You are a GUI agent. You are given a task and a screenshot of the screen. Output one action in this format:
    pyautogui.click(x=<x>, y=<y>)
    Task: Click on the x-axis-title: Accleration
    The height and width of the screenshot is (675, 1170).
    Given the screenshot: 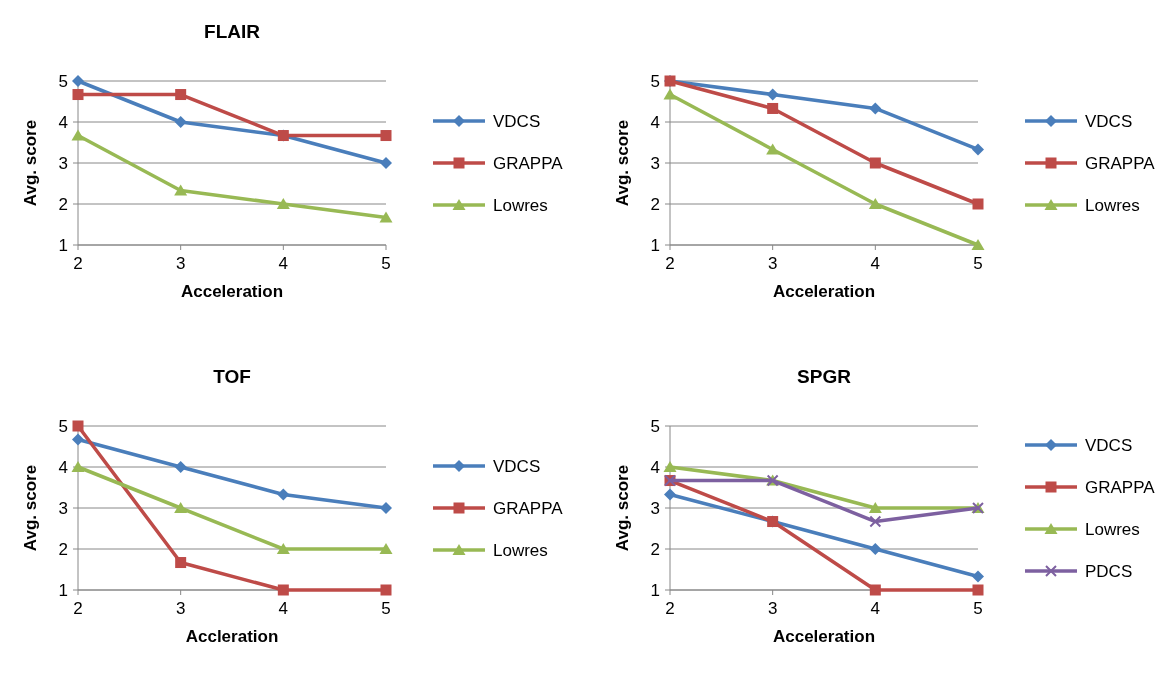 What is the action you would take?
    pyautogui.click(x=232, y=636)
    